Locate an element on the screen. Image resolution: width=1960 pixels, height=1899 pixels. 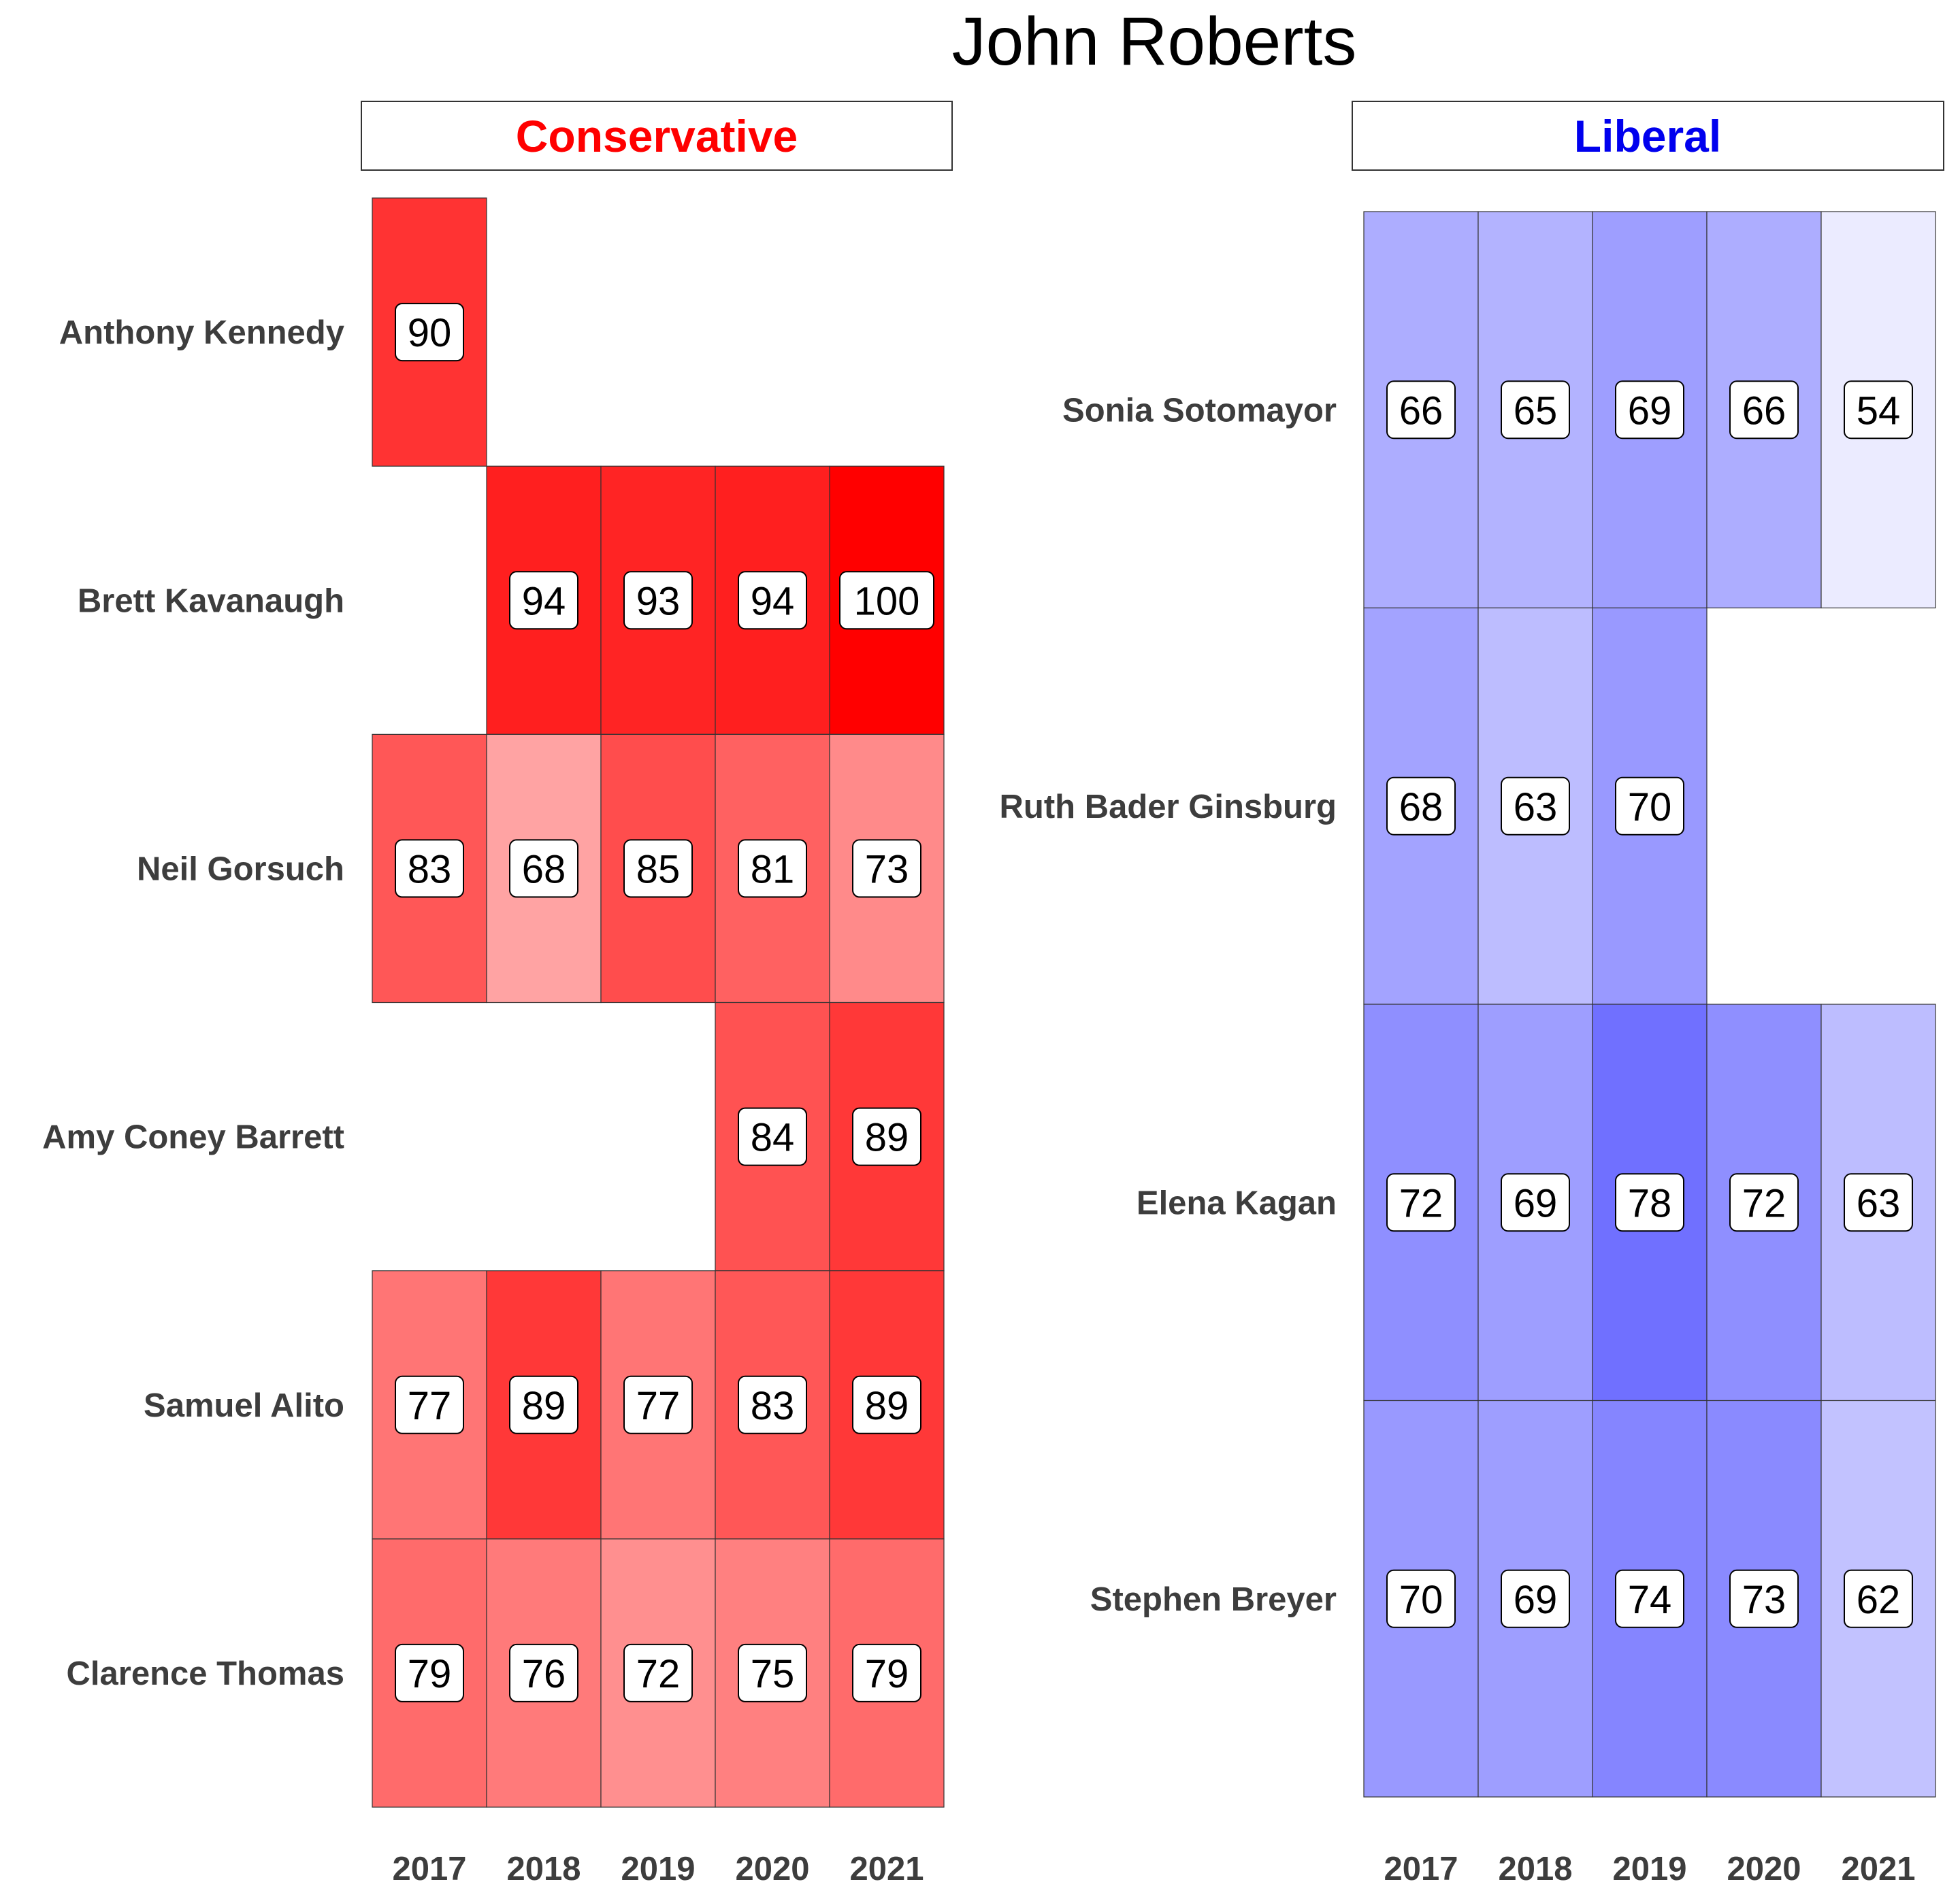
row-label-neil-gorsuch: Neil Gorsuch is located at coordinates (241, 869).